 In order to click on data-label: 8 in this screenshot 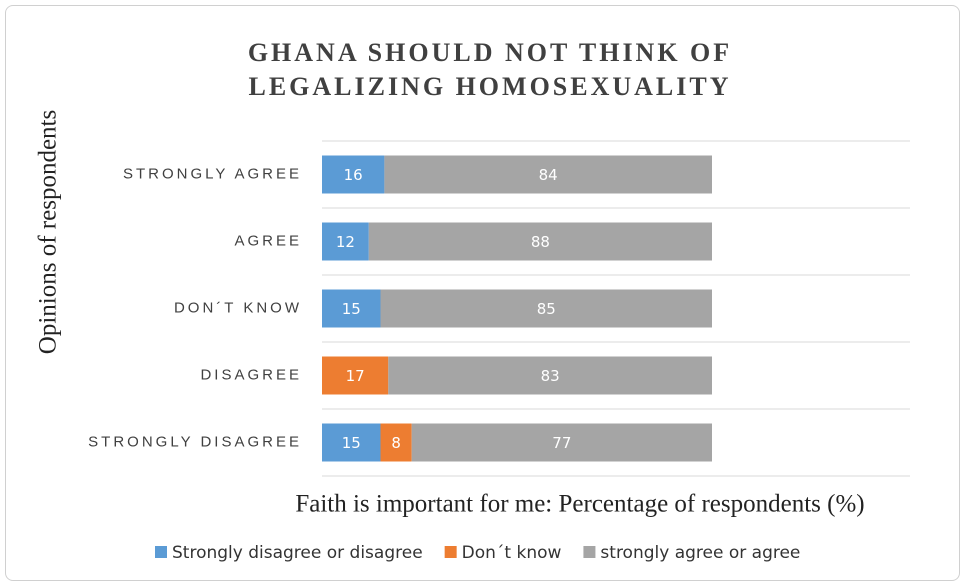, I will do `click(396, 443)`.